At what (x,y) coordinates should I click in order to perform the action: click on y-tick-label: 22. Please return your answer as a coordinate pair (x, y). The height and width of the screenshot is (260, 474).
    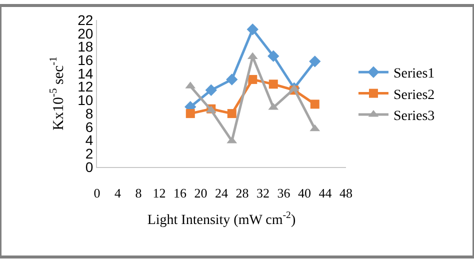
    Looking at the image, I should click on (86, 20).